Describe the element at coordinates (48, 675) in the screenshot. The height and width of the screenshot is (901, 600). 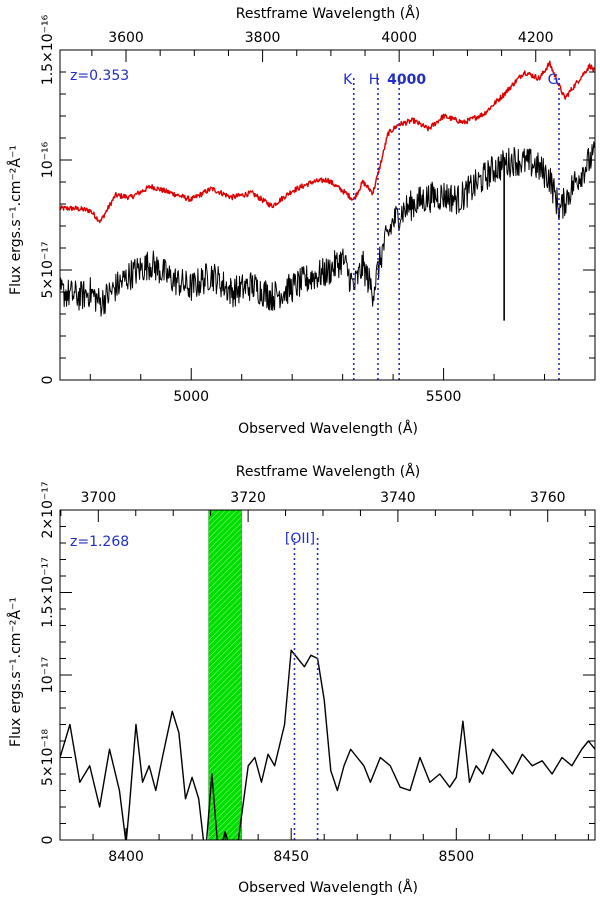
I see `y-tick-label: 10⁻¹⁷` at that location.